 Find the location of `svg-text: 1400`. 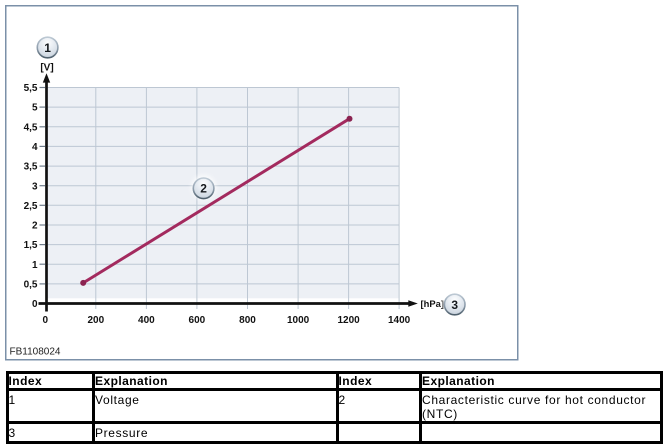

svg-text: 1400 is located at coordinates (399, 320).